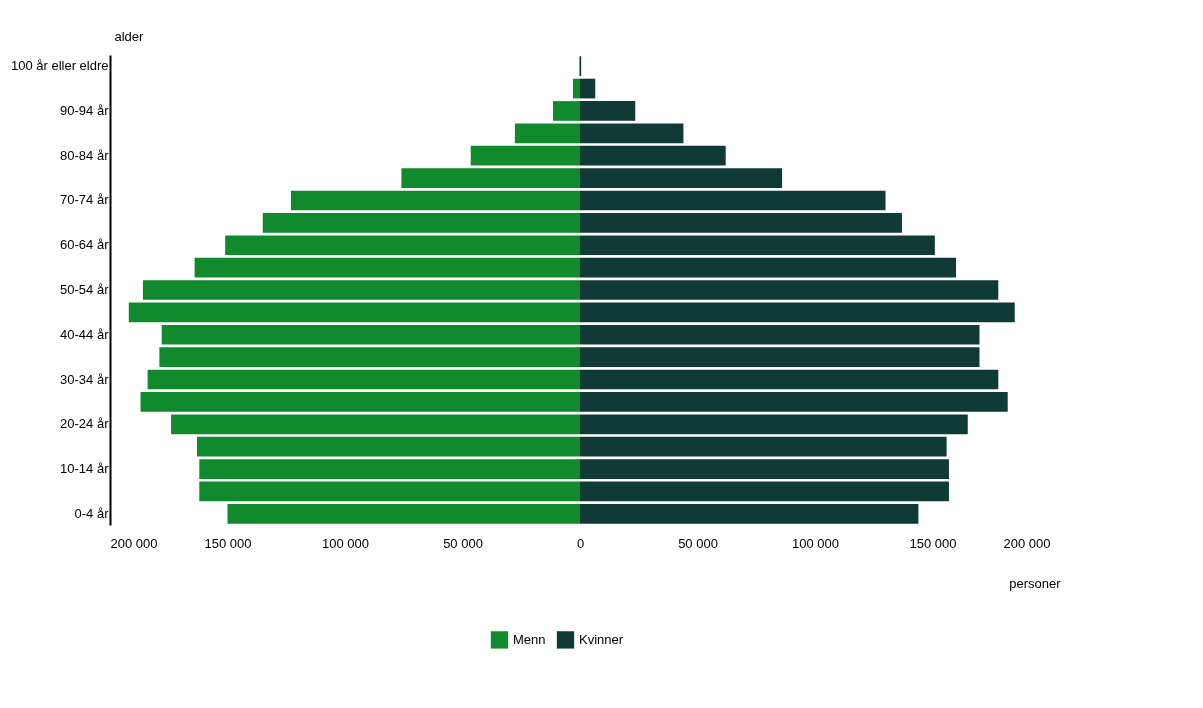  Describe the element at coordinates (85, 469) in the screenshot. I see `y-tick-label: 10-14 år` at that location.